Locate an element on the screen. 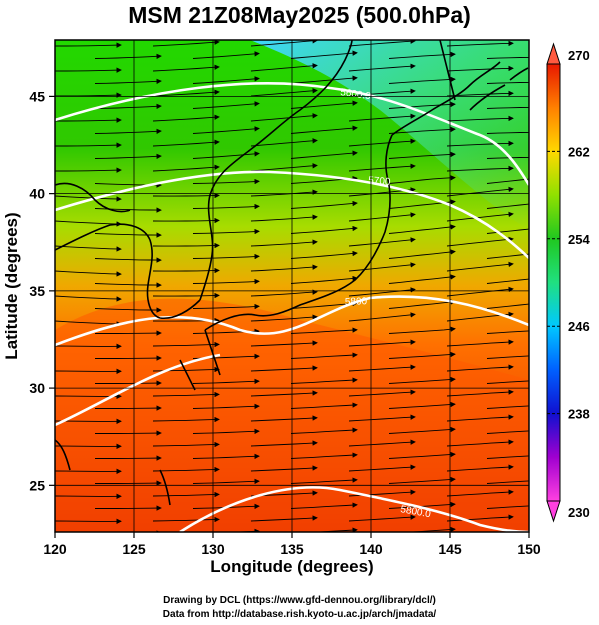 The image size is (599, 625). x-tick-label: 140 is located at coordinates (371, 549).